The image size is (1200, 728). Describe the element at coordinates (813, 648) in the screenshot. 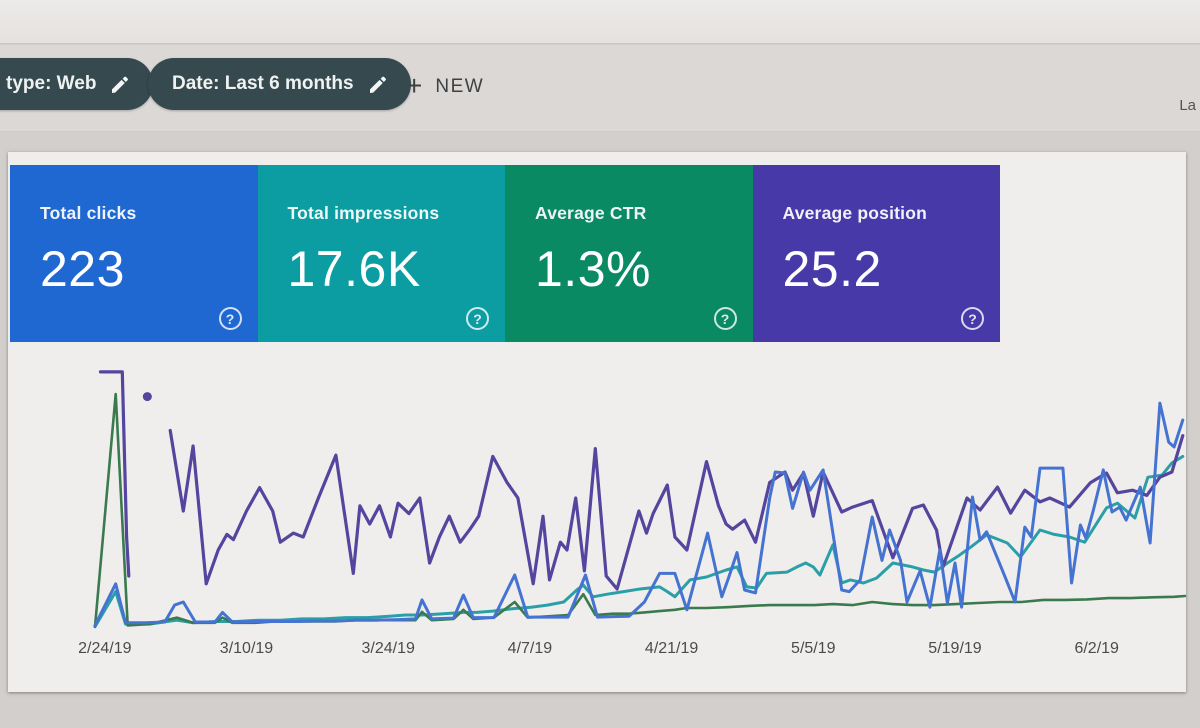

I see `x-axis-label: 5/5/19` at that location.